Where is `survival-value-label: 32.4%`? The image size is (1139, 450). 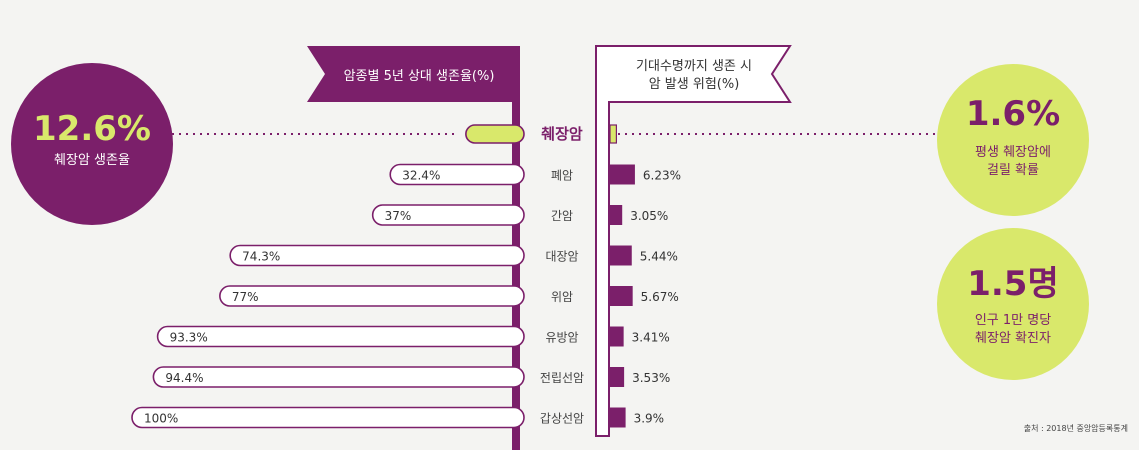 survival-value-label: 32.4% is located at coordinates (421, 176).